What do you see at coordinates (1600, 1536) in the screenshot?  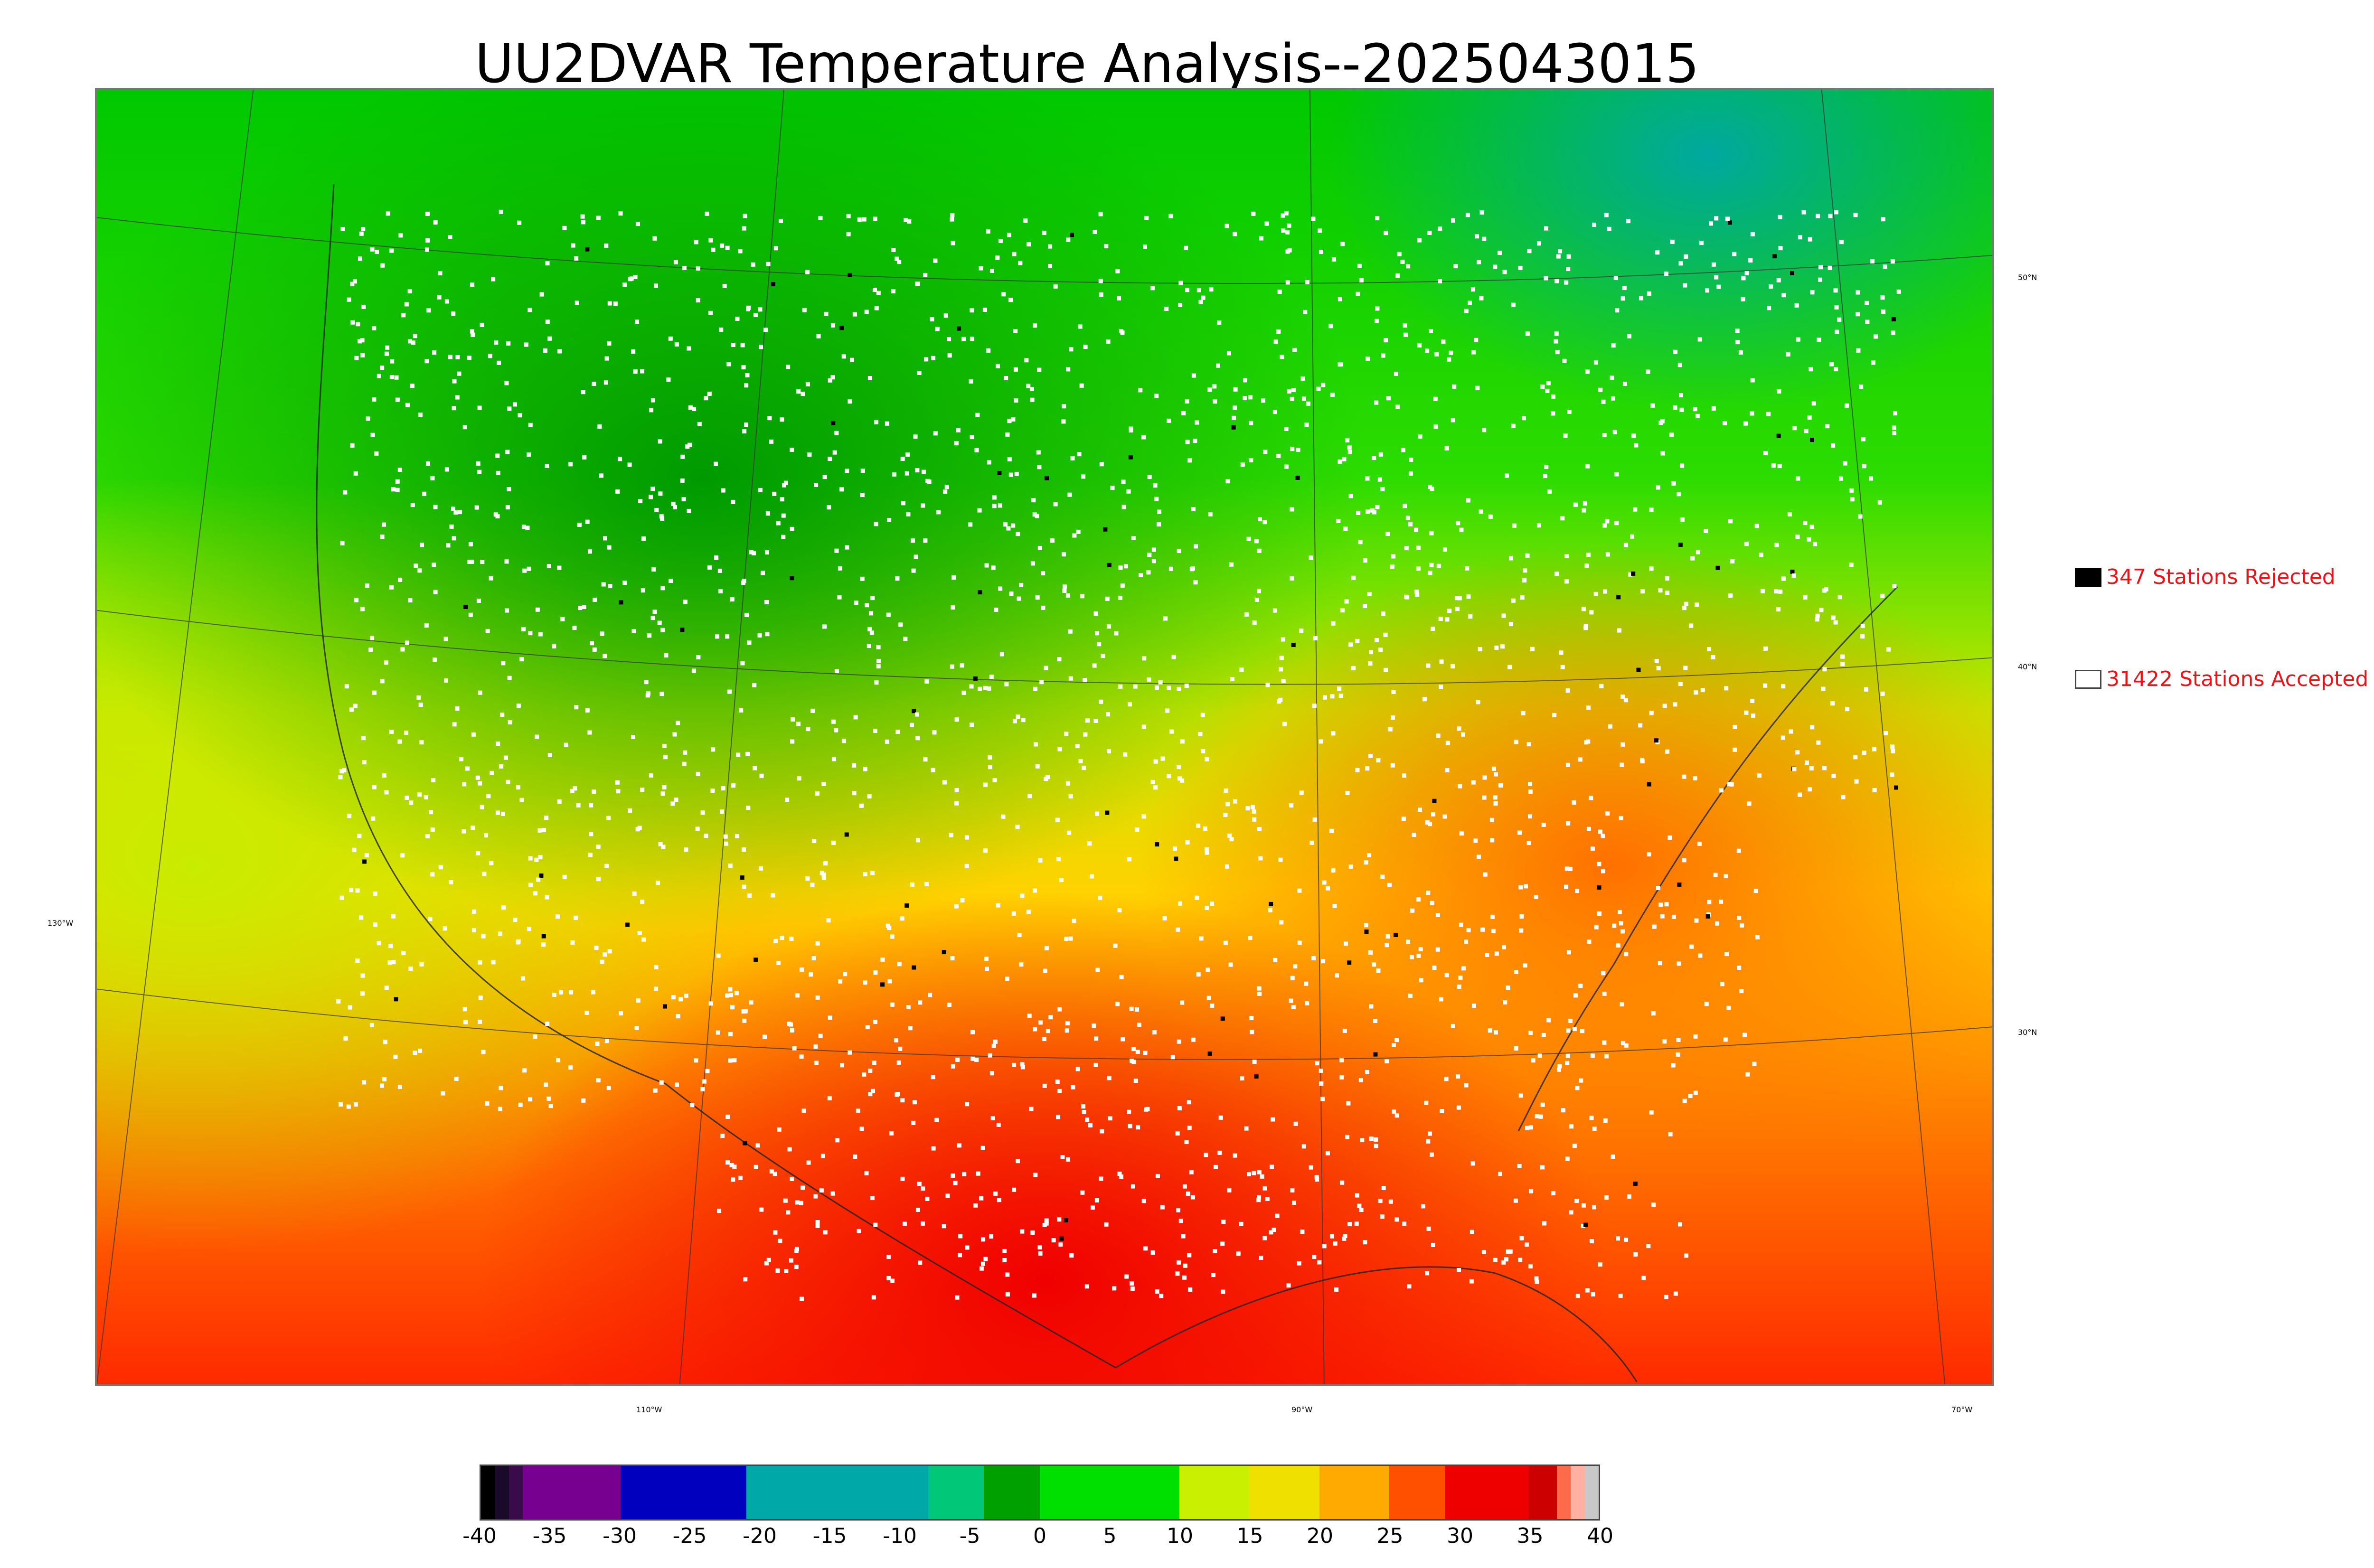 I see `colorbar-tick-label: 40` at bounding box center [1600, 1536].